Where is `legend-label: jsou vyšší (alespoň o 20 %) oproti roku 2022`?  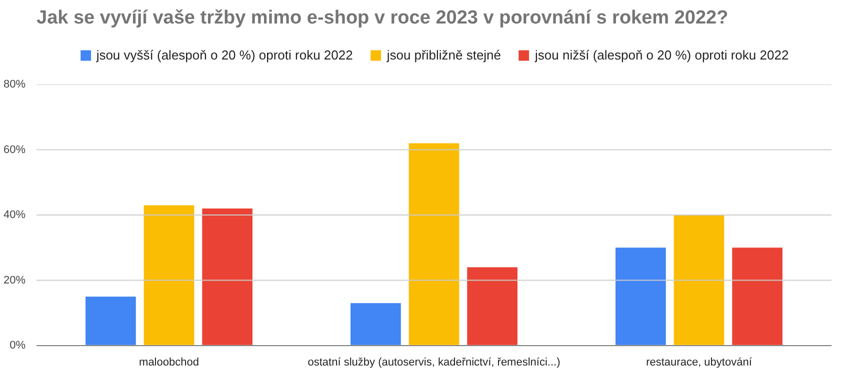
legend-label: jsou vyšší (alespoň o 20 %) oproti roku 2022 is located at coordinates (224, 54).